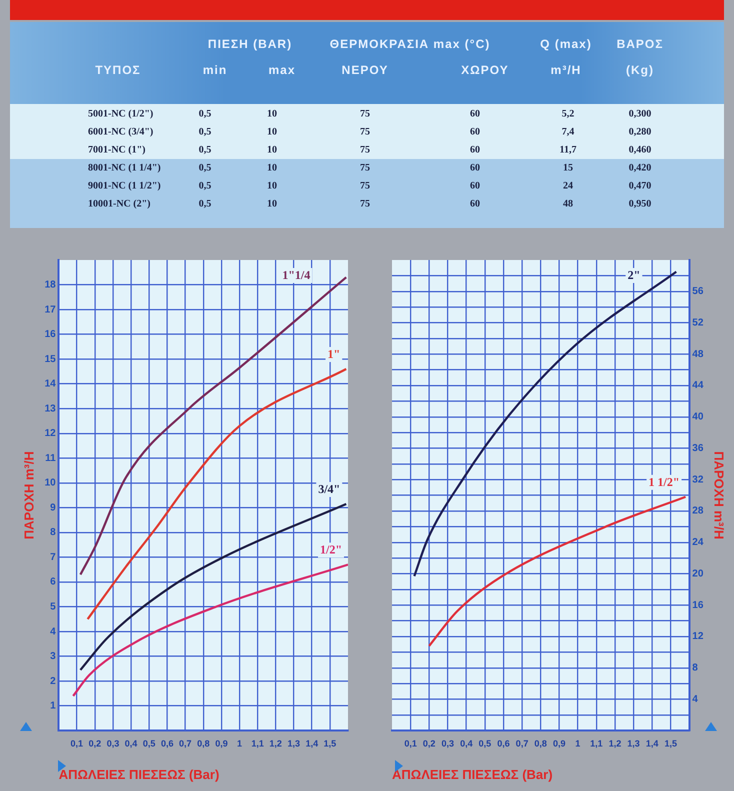 The image size is (734, 791). I want to click on y-tick-label: 14, so click(50, 384).